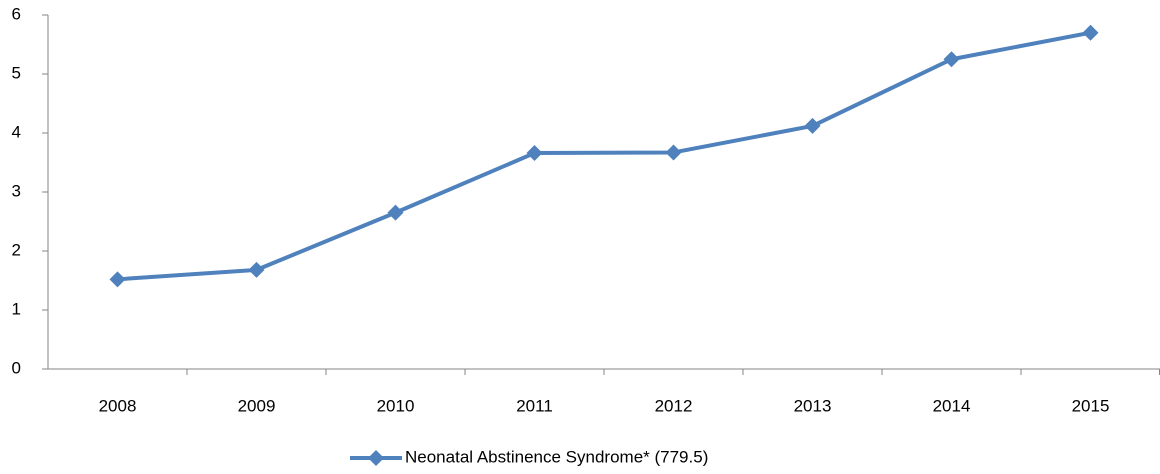 The width and height of the screenshot is (1160, 474). I want to click on y-tick-label: 3, so click(16, 190).